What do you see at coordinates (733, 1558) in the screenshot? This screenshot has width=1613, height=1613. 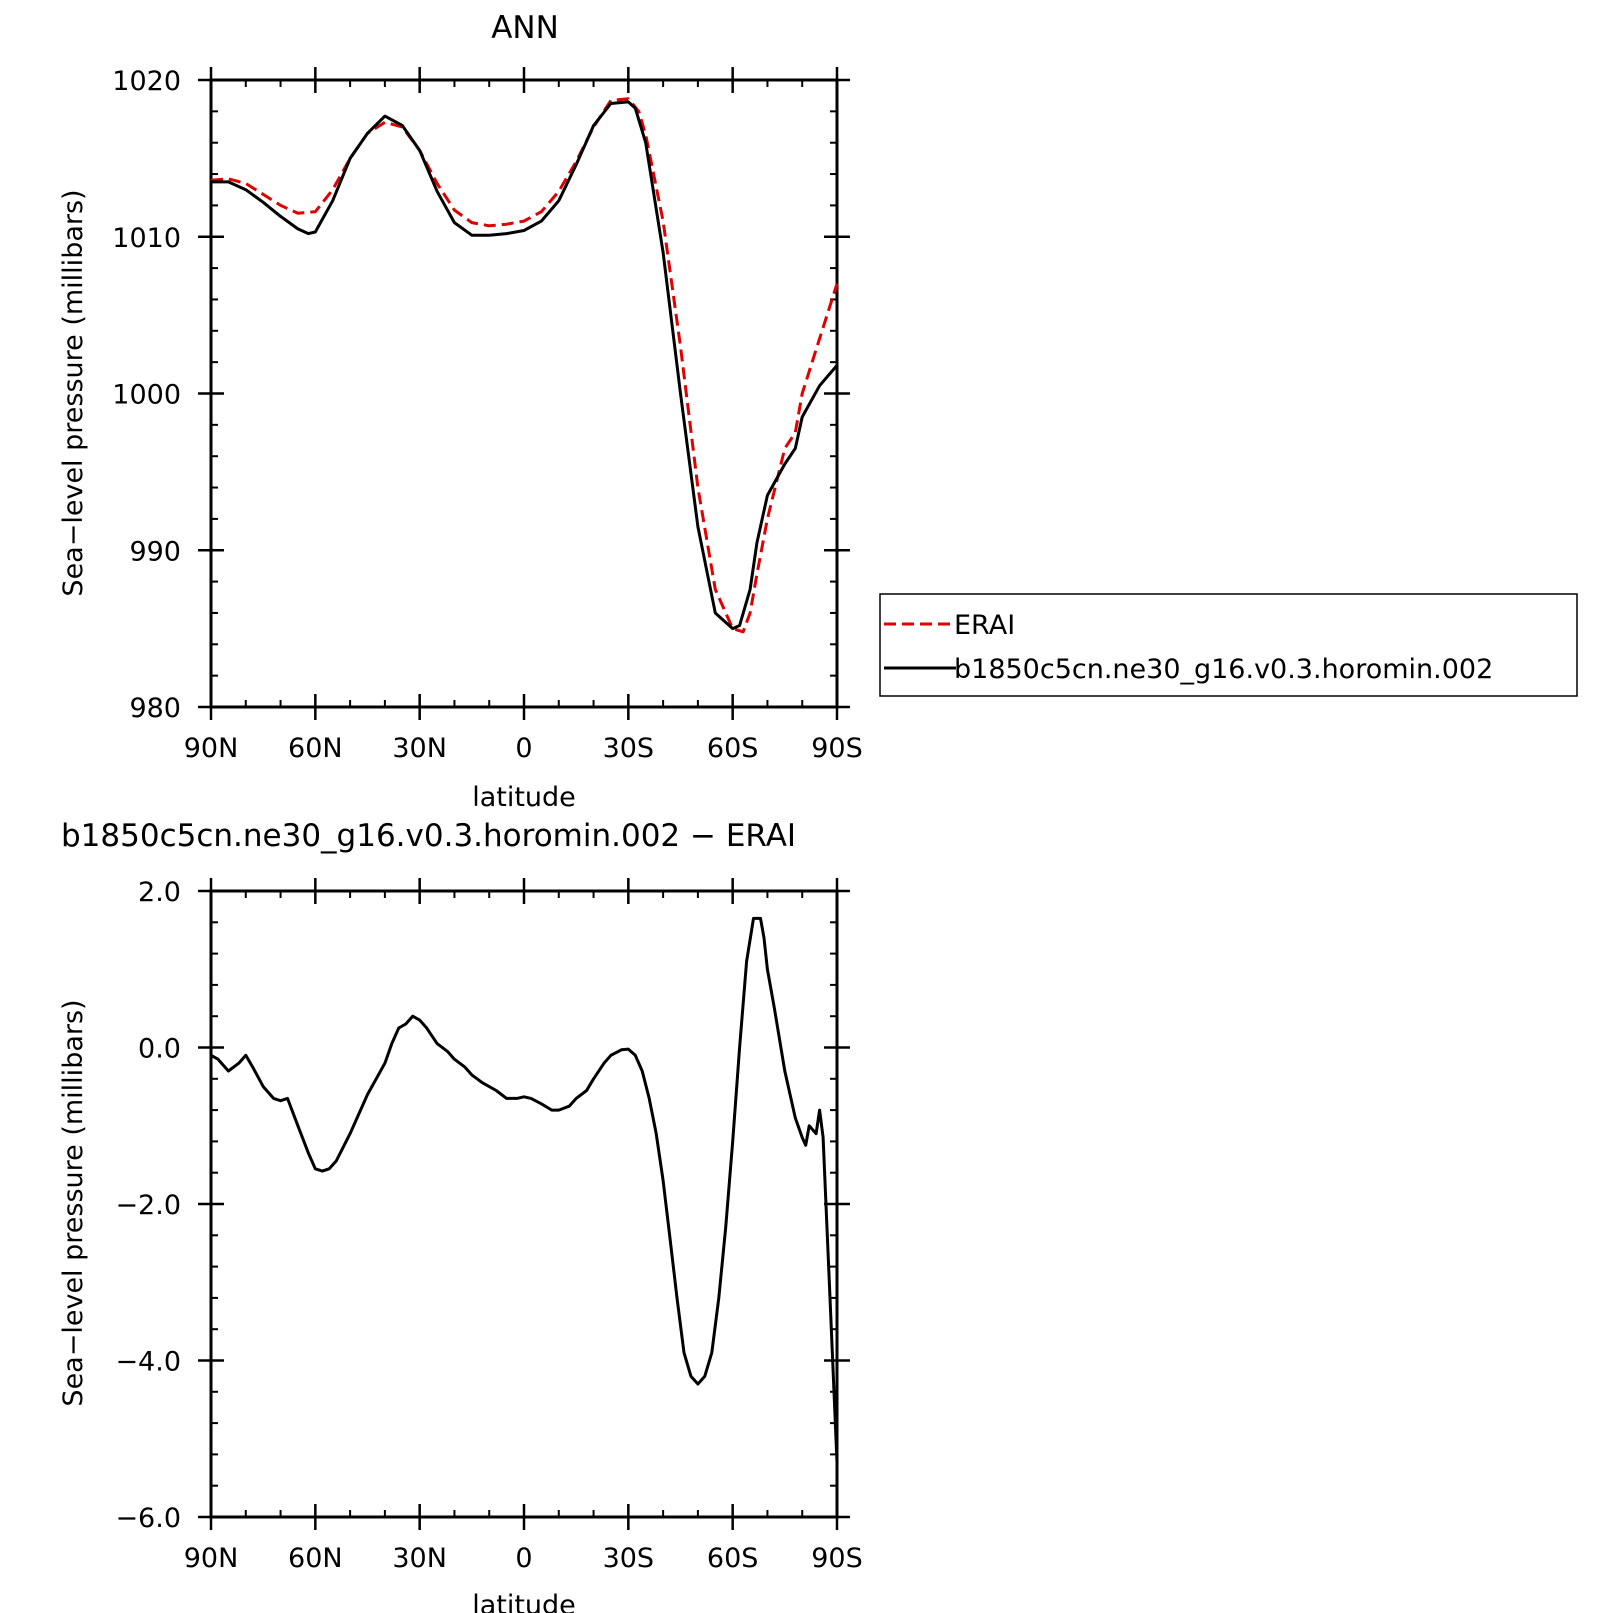 I see `bottom-x-tick-label: 60S` at bounding box center [733, 1558].